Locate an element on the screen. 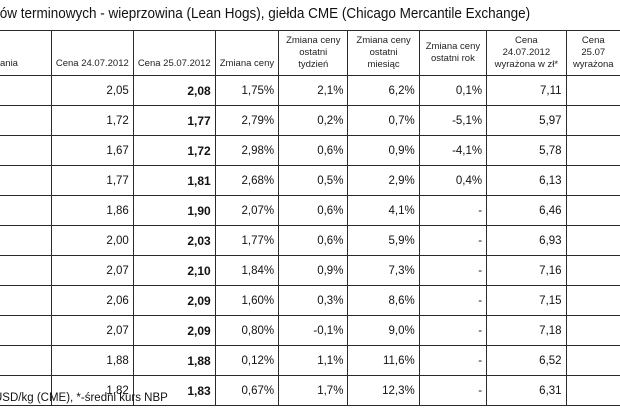 This screenshot has width=620, height=413. table-cell: 11,6% is located at coordinates (383, 360).